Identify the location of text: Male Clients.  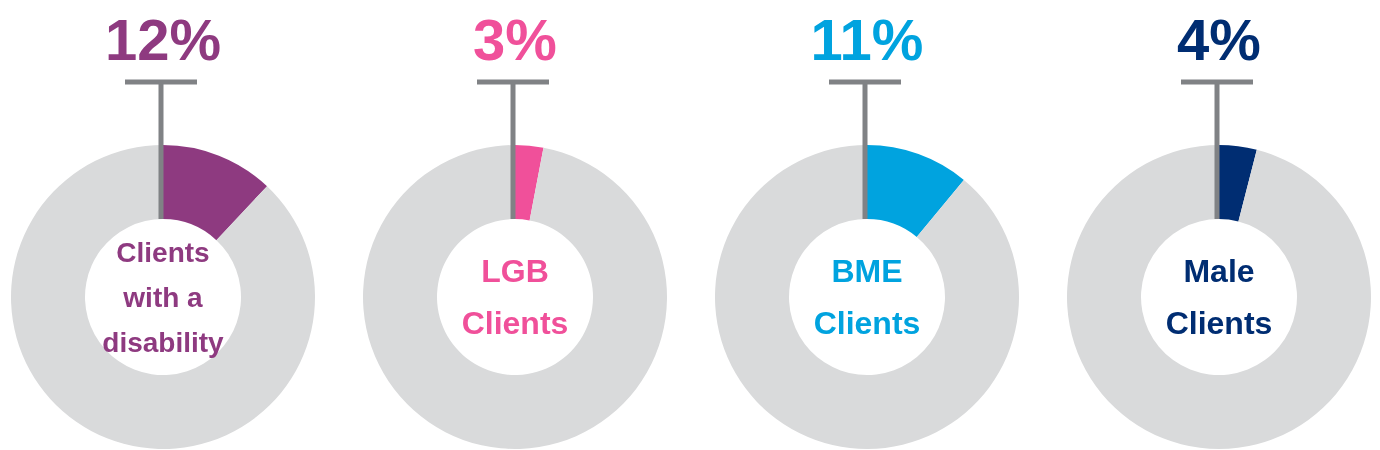
(1219, 297).